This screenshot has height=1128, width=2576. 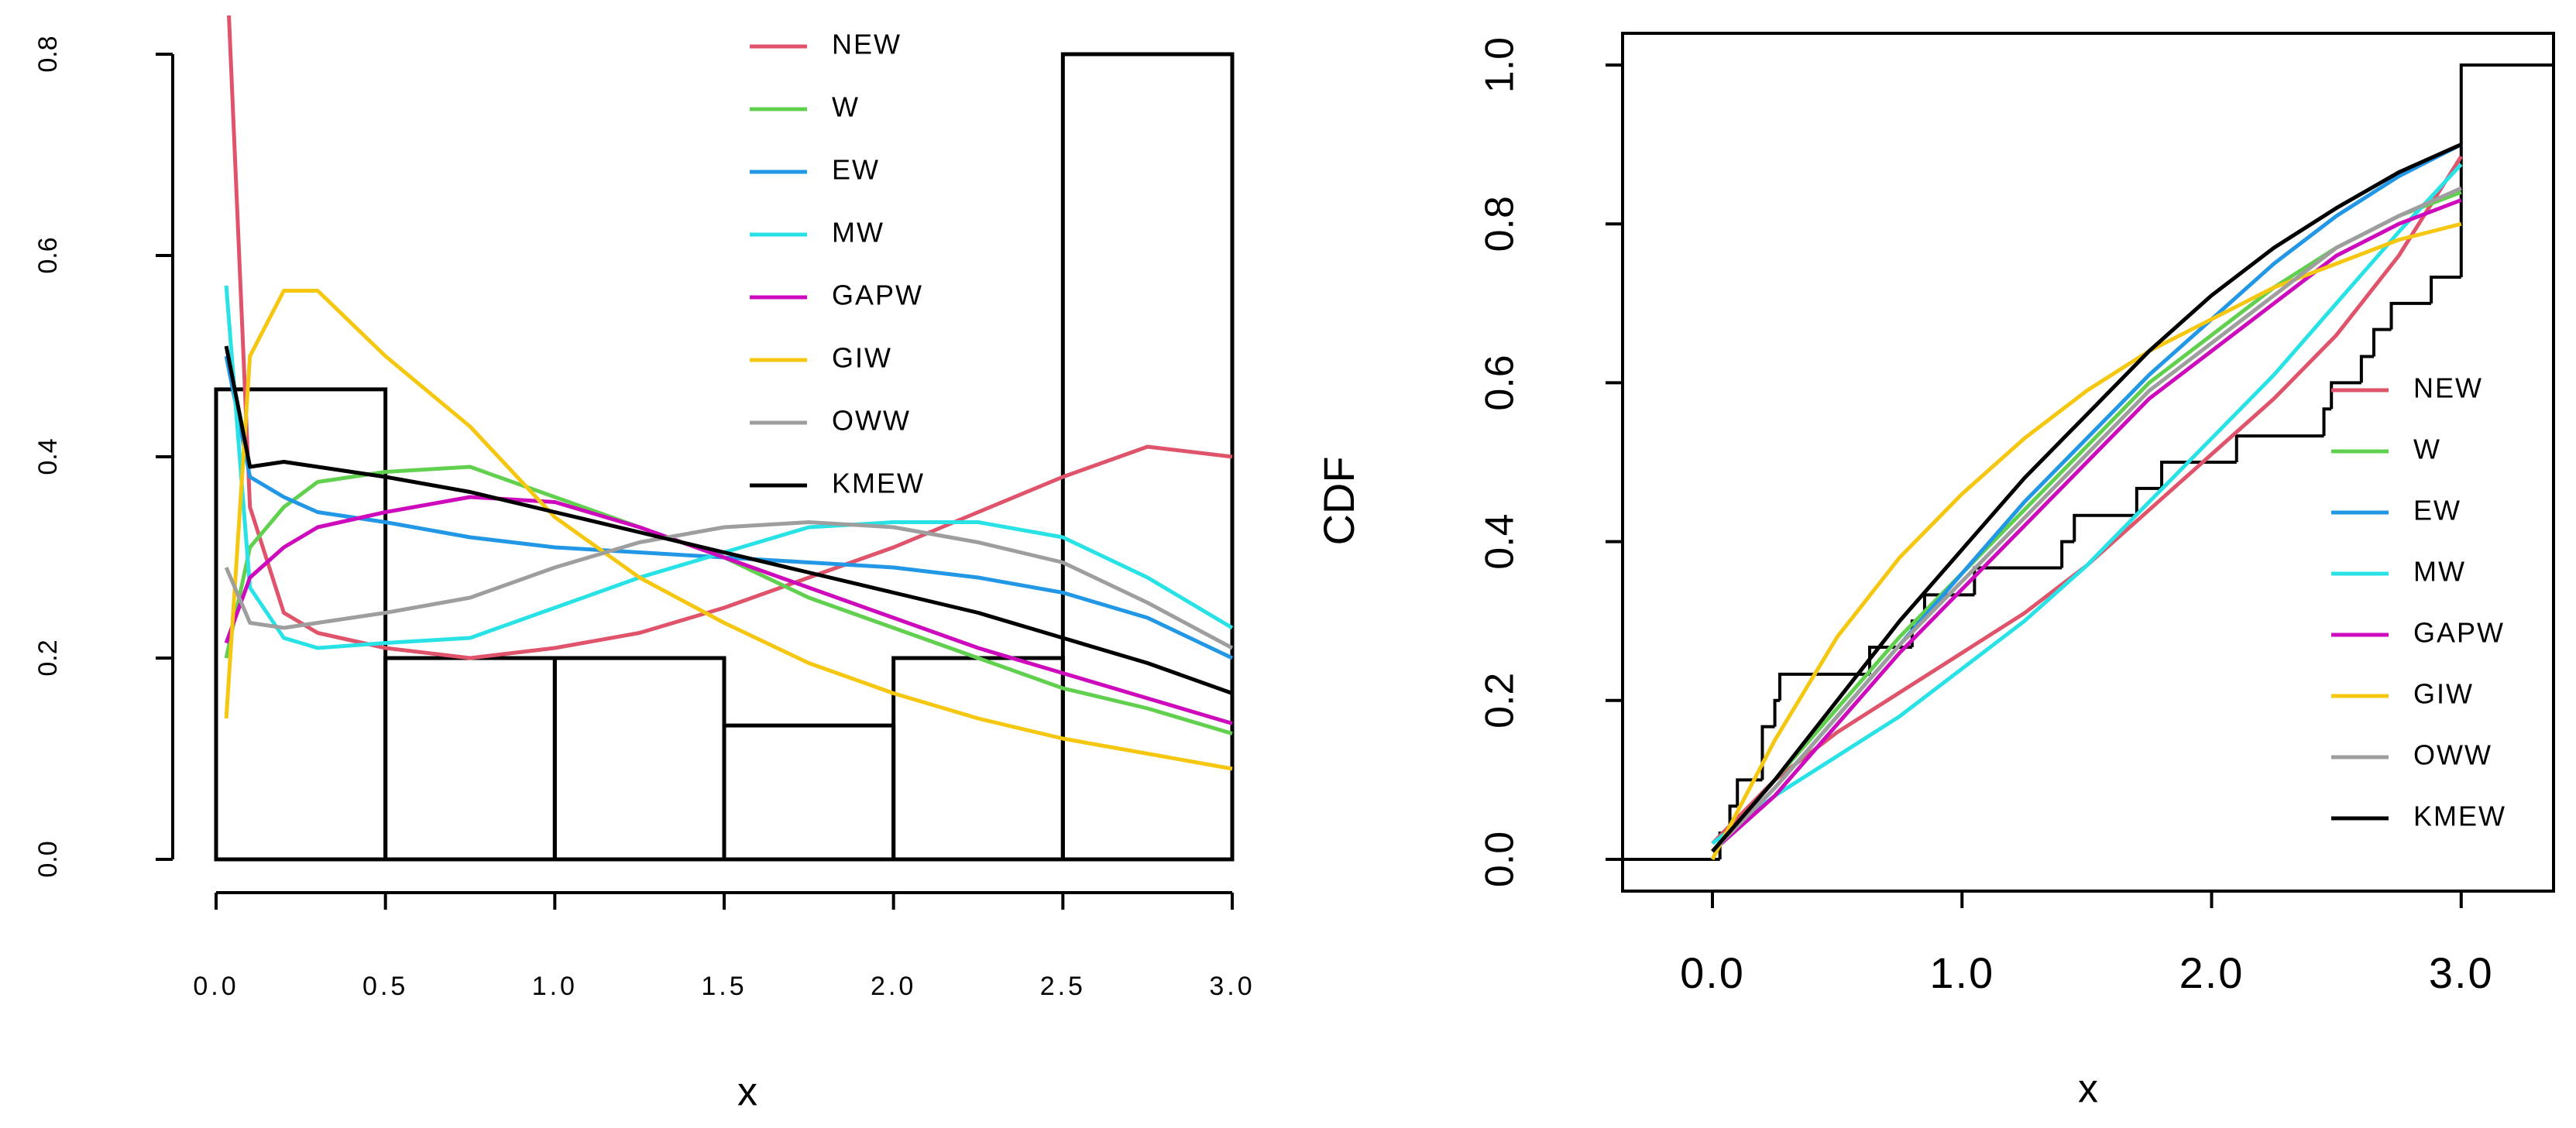 I want to click on x-tick-label: 1.5, so click(x=724, y=986).